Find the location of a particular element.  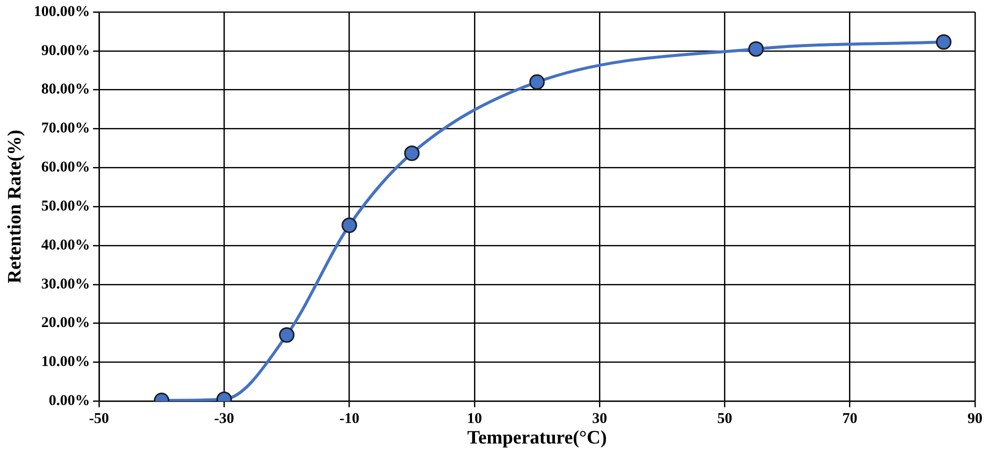

y-tick-label: 0.00% is located at coordinates (69, 401).